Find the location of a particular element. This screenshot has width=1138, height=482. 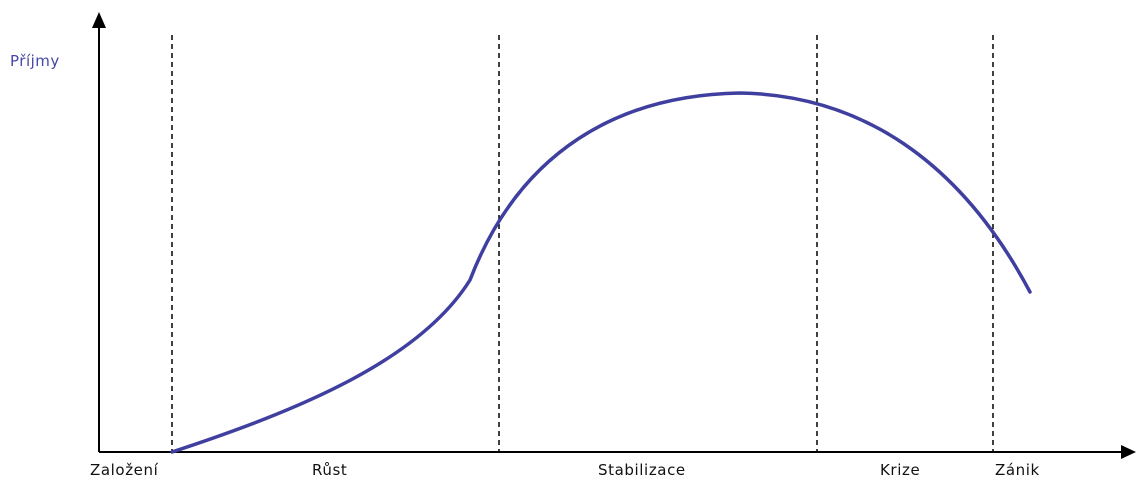

y-axis-arrow is located at coordinates (99, 20).